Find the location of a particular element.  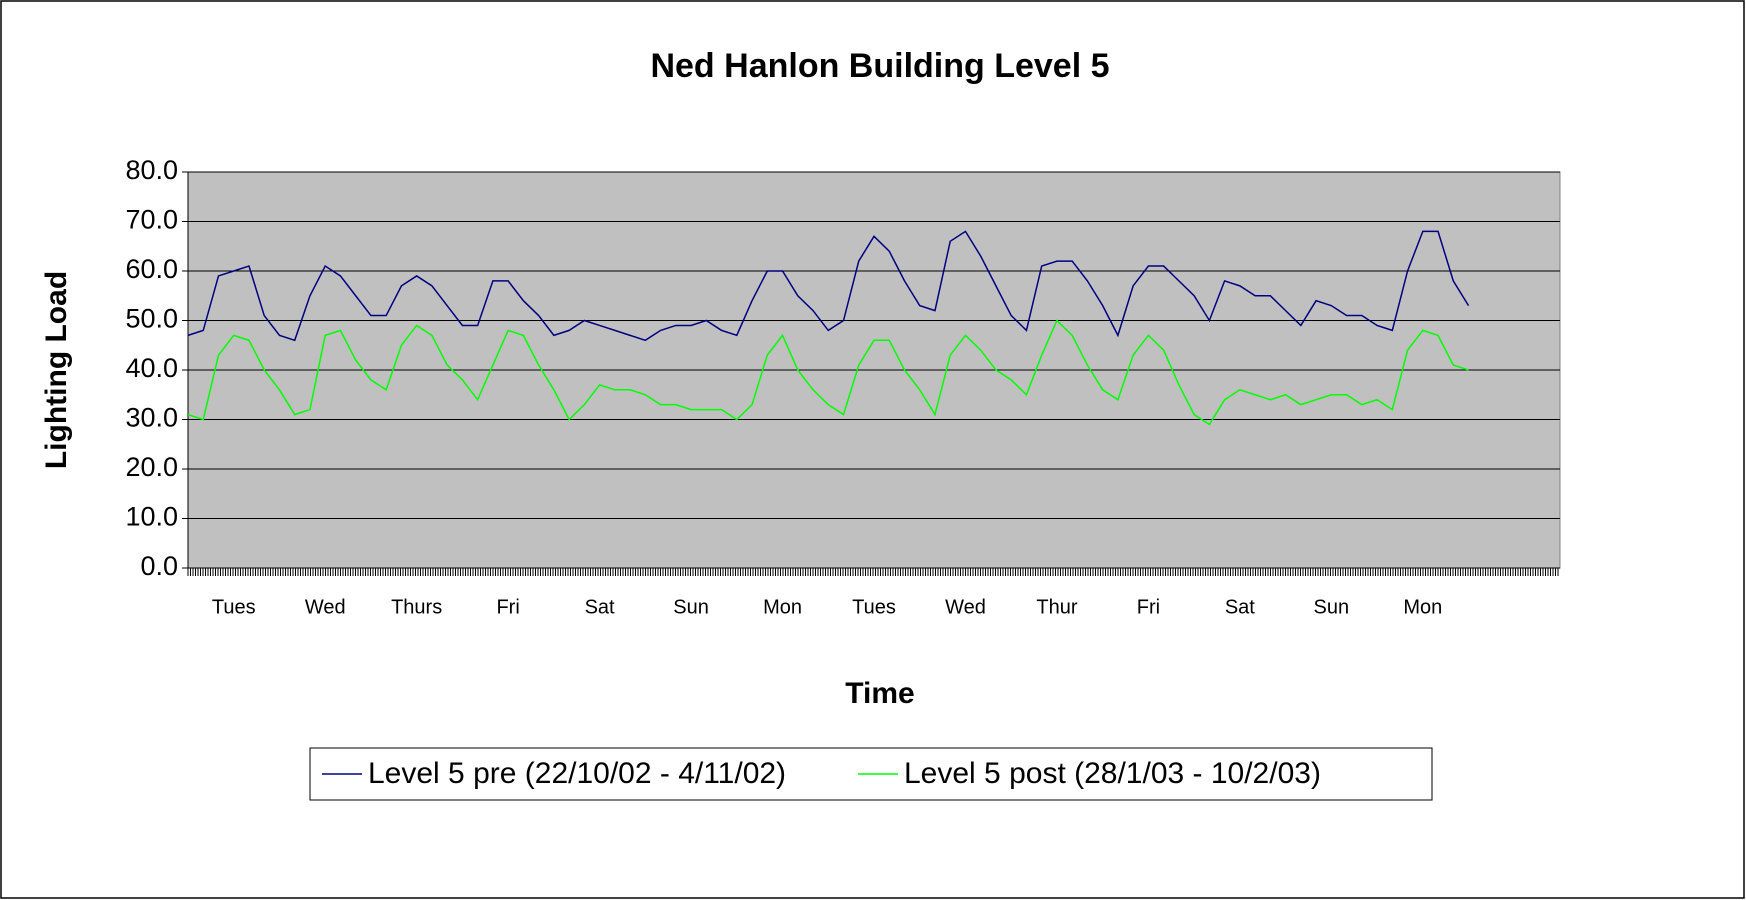

y-tick-label: 70.0 is located at coordinates (151, 220).